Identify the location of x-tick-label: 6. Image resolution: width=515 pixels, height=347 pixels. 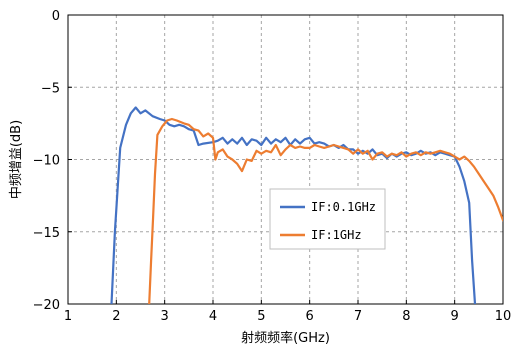
(310, 316).